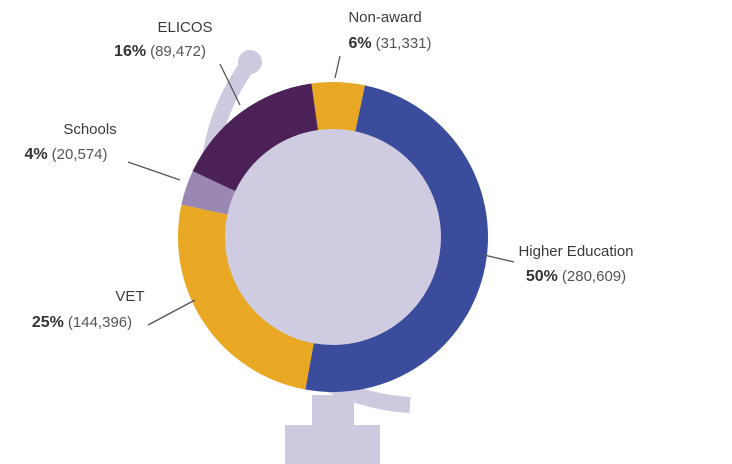 The image size is (732, 464). What do you see at coordinates (333, 237) in the screenshot?
I see `globe-face` at bounding box center [333, 237].